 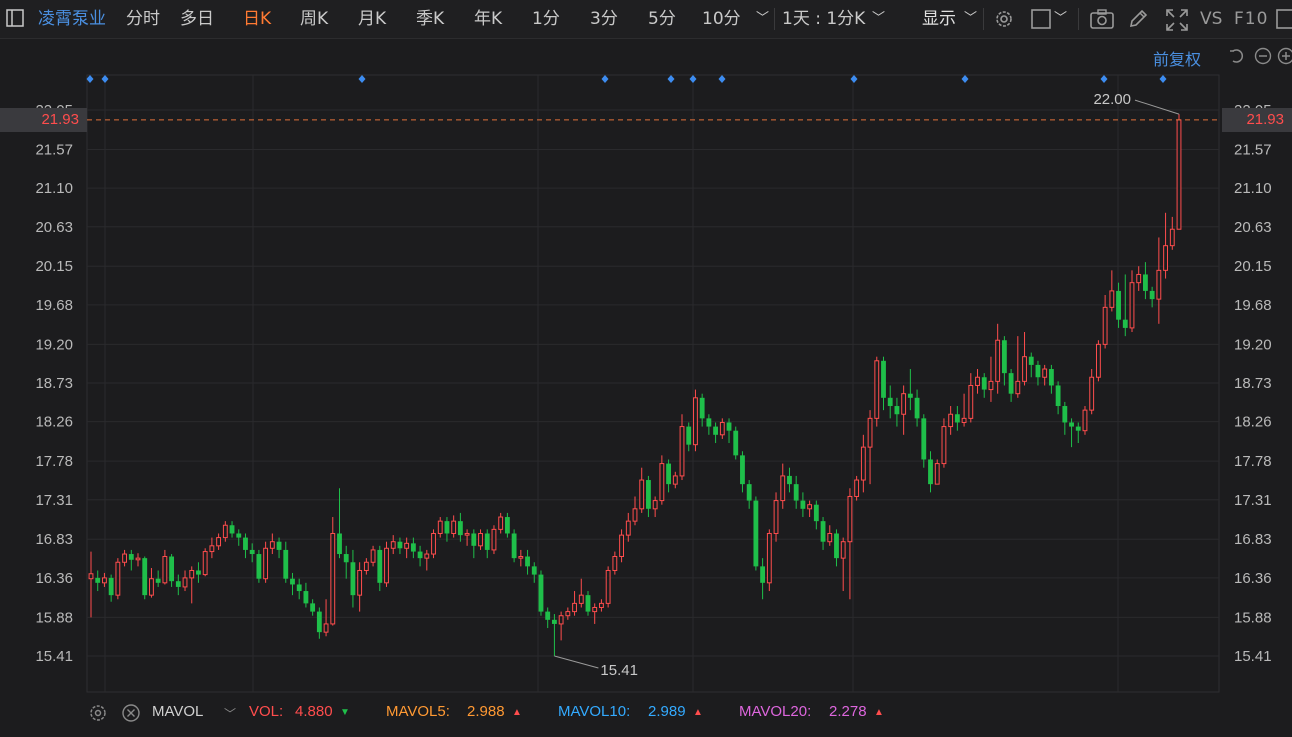 What do you see at coordinates (604, 19) in the screenshot?
I see `tab-3min: 3分` at bounding box center [604, 19].